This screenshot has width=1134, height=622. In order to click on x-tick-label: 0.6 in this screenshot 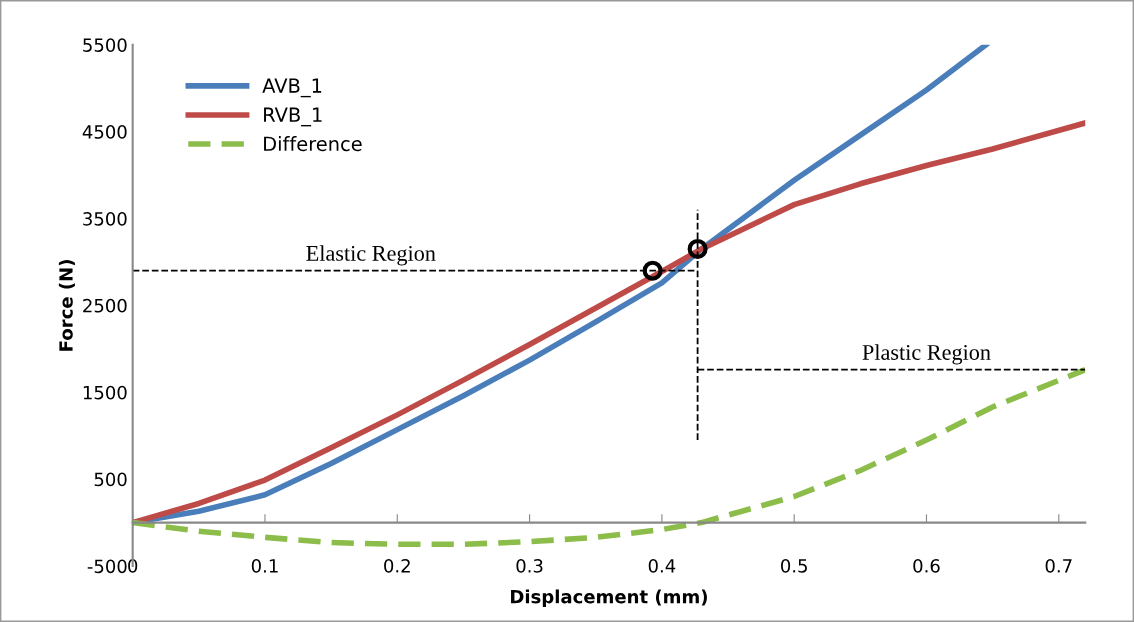, I will do `click(926, 566)`.